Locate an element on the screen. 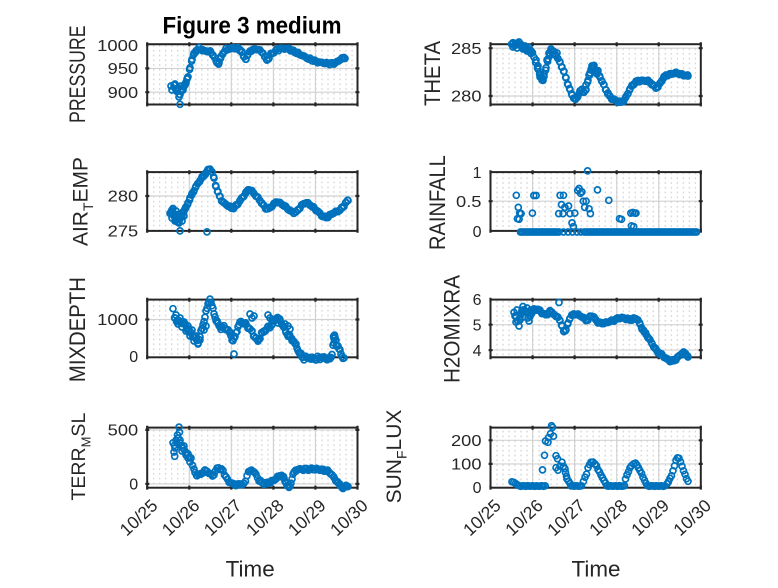 This screenshot has height=588, width=778. svg-text: MIXDEPTH is located at coordinates (77, 329).